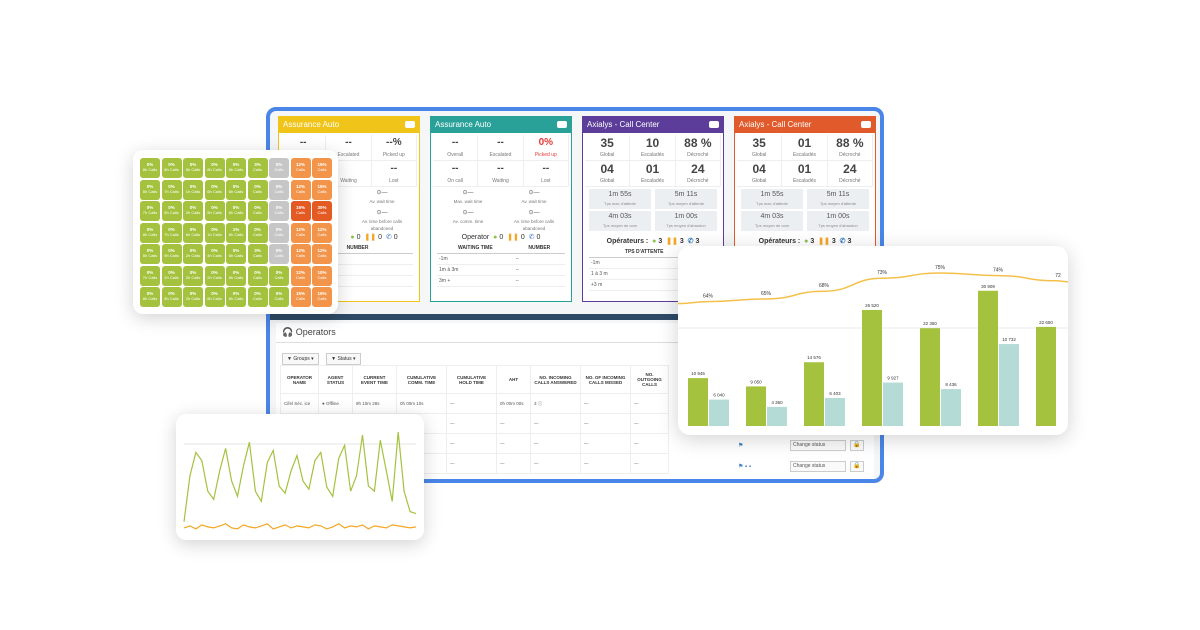 This screenshot has width=1200, height=630. What do you see at coordinates (421, 379) in the screenshot?
I see `col-cumulative-comm-time: CUMULATIVE COMM. TIME` at bounding box center [421, 379].